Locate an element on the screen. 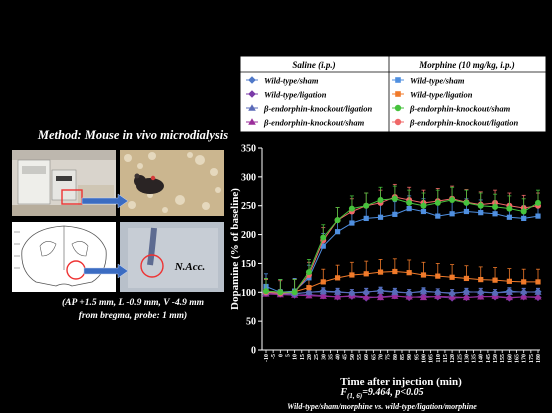  y-axis-label: Dopamine (% of baseline) is located at coordinates (235, 249).